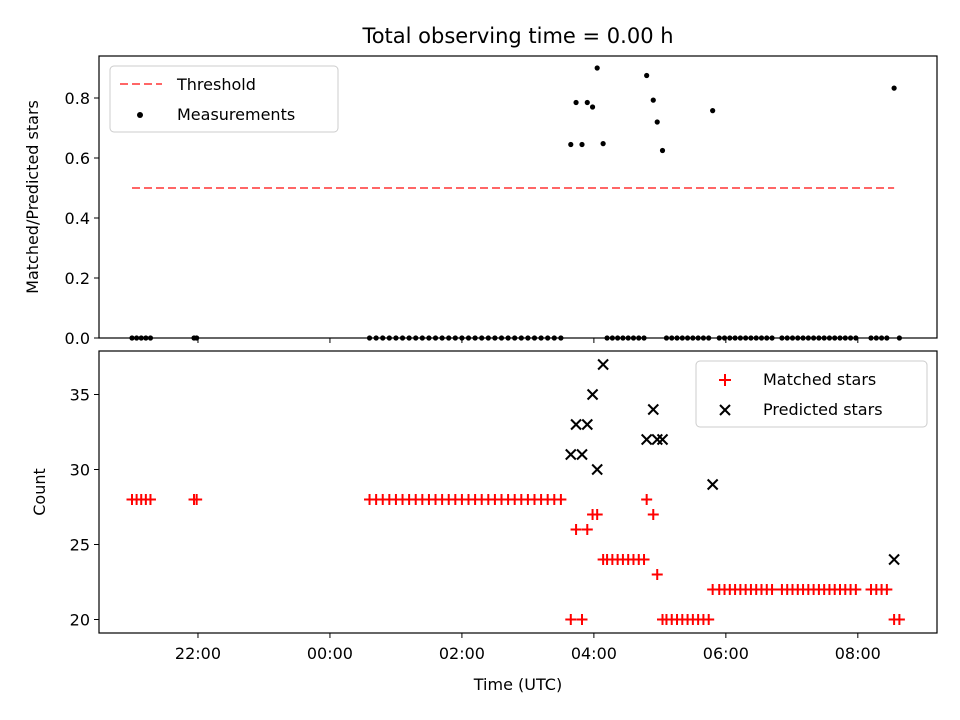 The height and width of the screenshot is (720, 960). Describe the element at coordinates (80, 470) in the screenshot. I see `y-tick-label: 30` at that location.